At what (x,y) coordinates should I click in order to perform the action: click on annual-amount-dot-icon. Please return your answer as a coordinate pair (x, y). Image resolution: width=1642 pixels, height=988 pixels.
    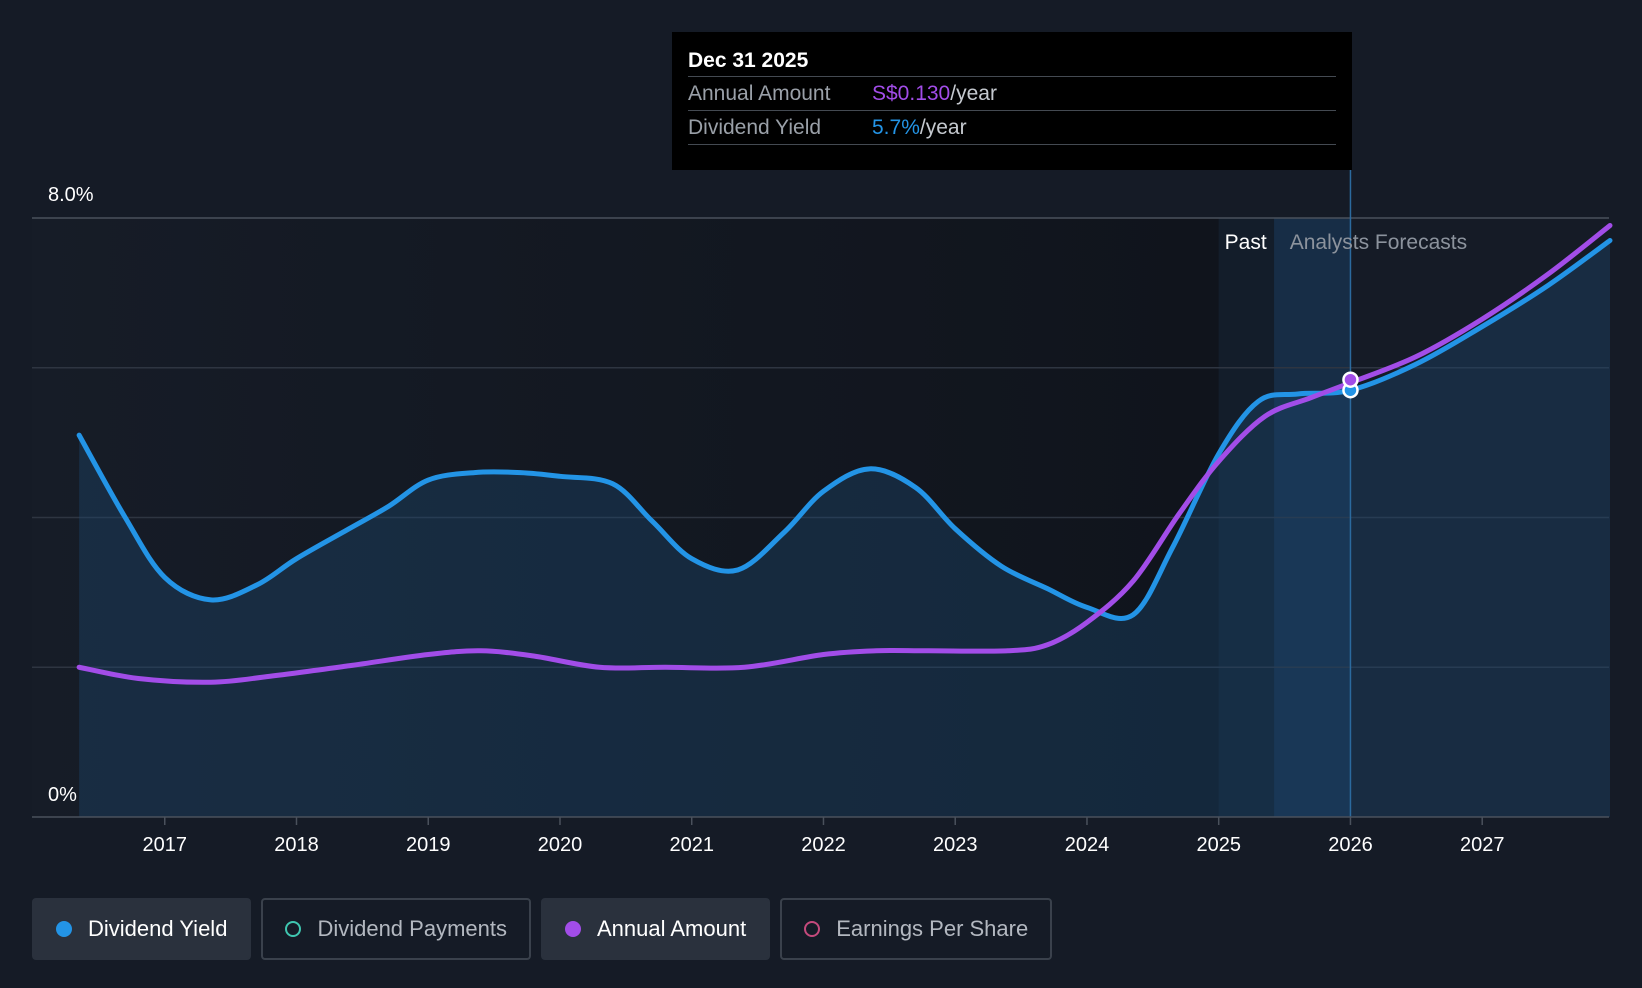
    Looking at the image, I should click on (572, 929).